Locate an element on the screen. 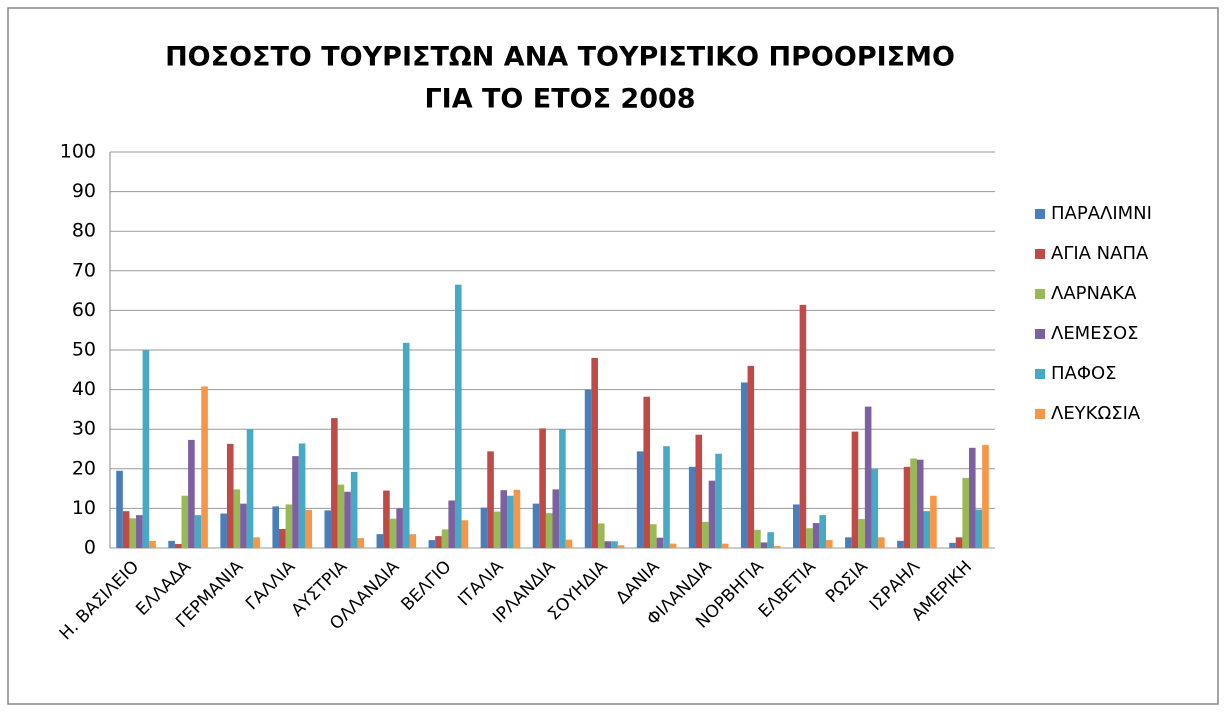 This screenshot has width=1228, height=713. y-tick-label: 70 is located at coordinates (84, 270).